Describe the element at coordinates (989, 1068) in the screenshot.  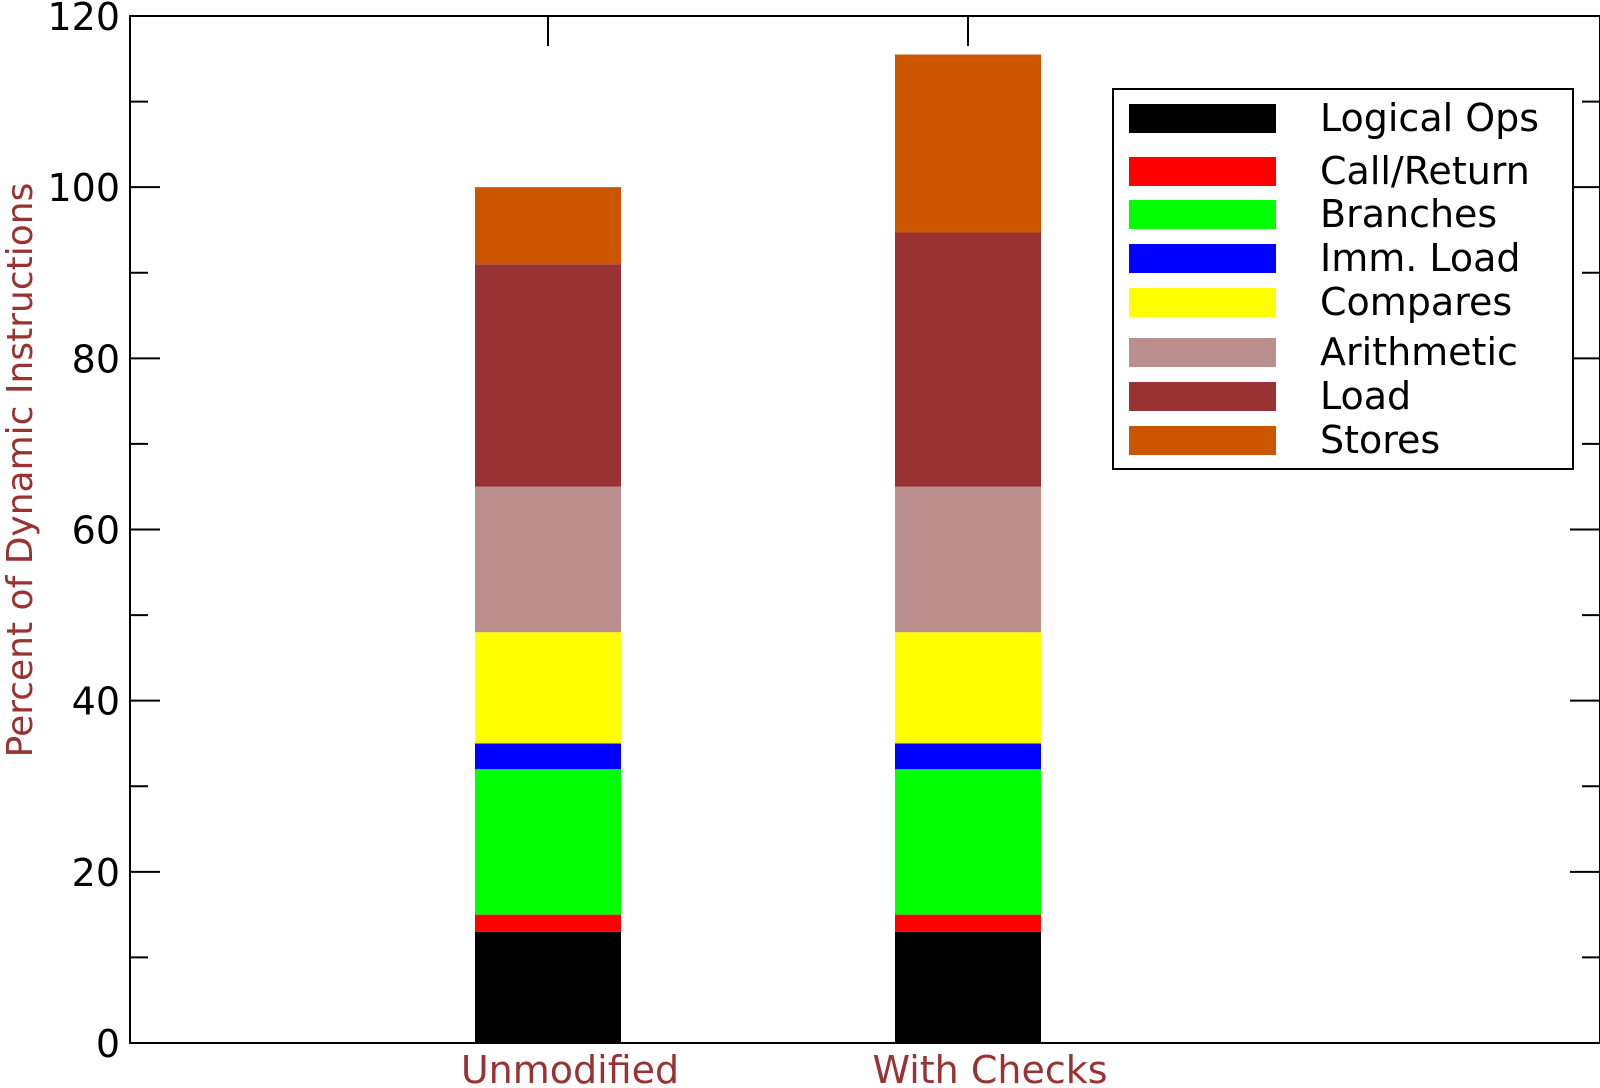
I see `x-category-label: With Checks` at that location.